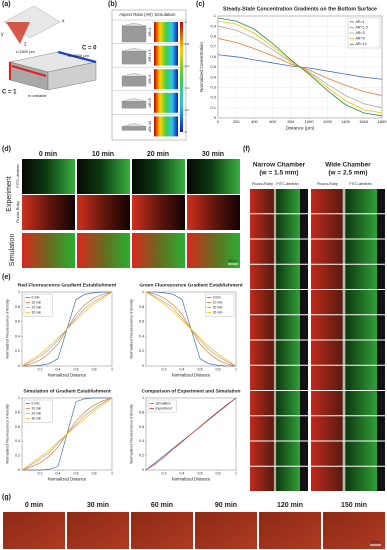  I want to click on time-label: 40 min, so click(381, 302).